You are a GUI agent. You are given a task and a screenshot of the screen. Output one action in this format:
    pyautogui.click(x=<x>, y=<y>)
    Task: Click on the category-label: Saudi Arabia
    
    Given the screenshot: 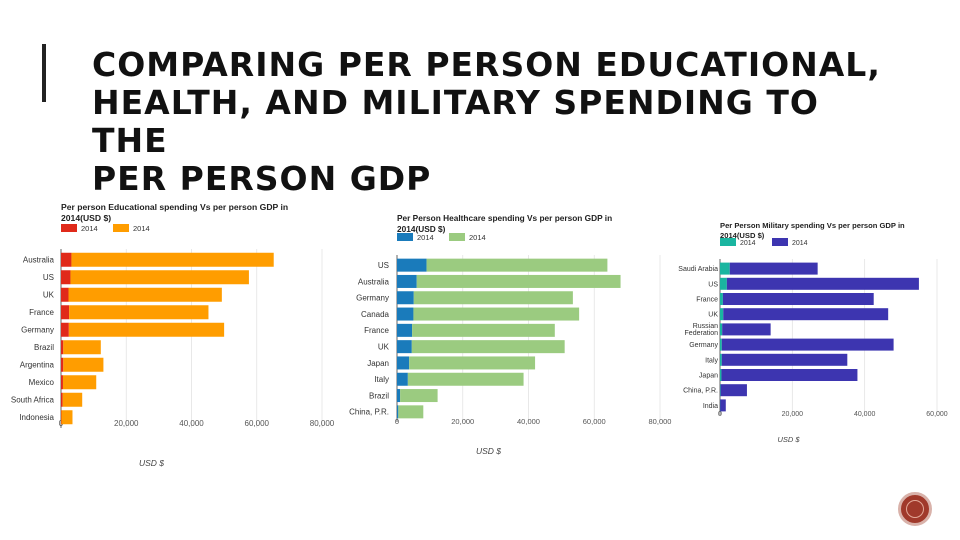 What is the action you would take?
    pyautogui.click(x=698, y=269)
    